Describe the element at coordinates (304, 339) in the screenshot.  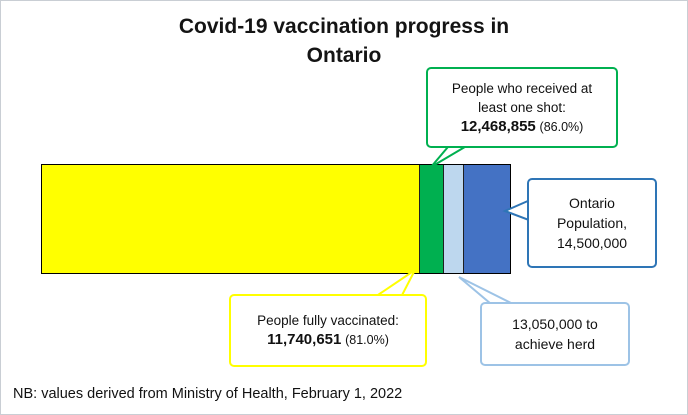
I see `fully-vaccinated-value: 11,740,651` at that location.